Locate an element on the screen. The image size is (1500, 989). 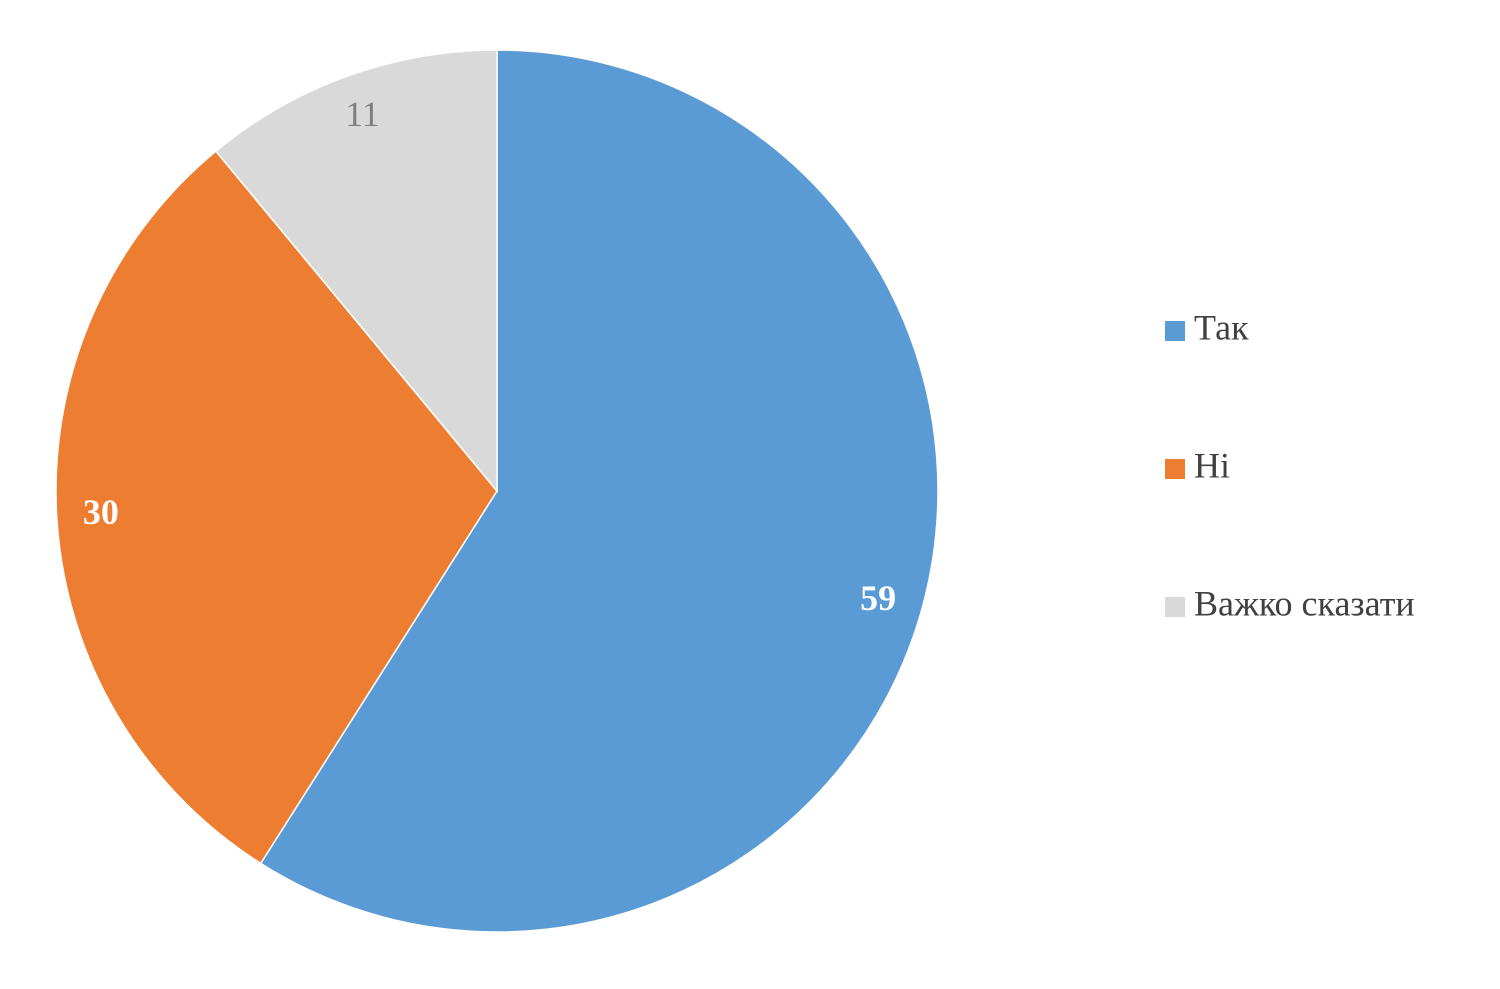
legend-label: Ні is located at coordinates (1212, 465).